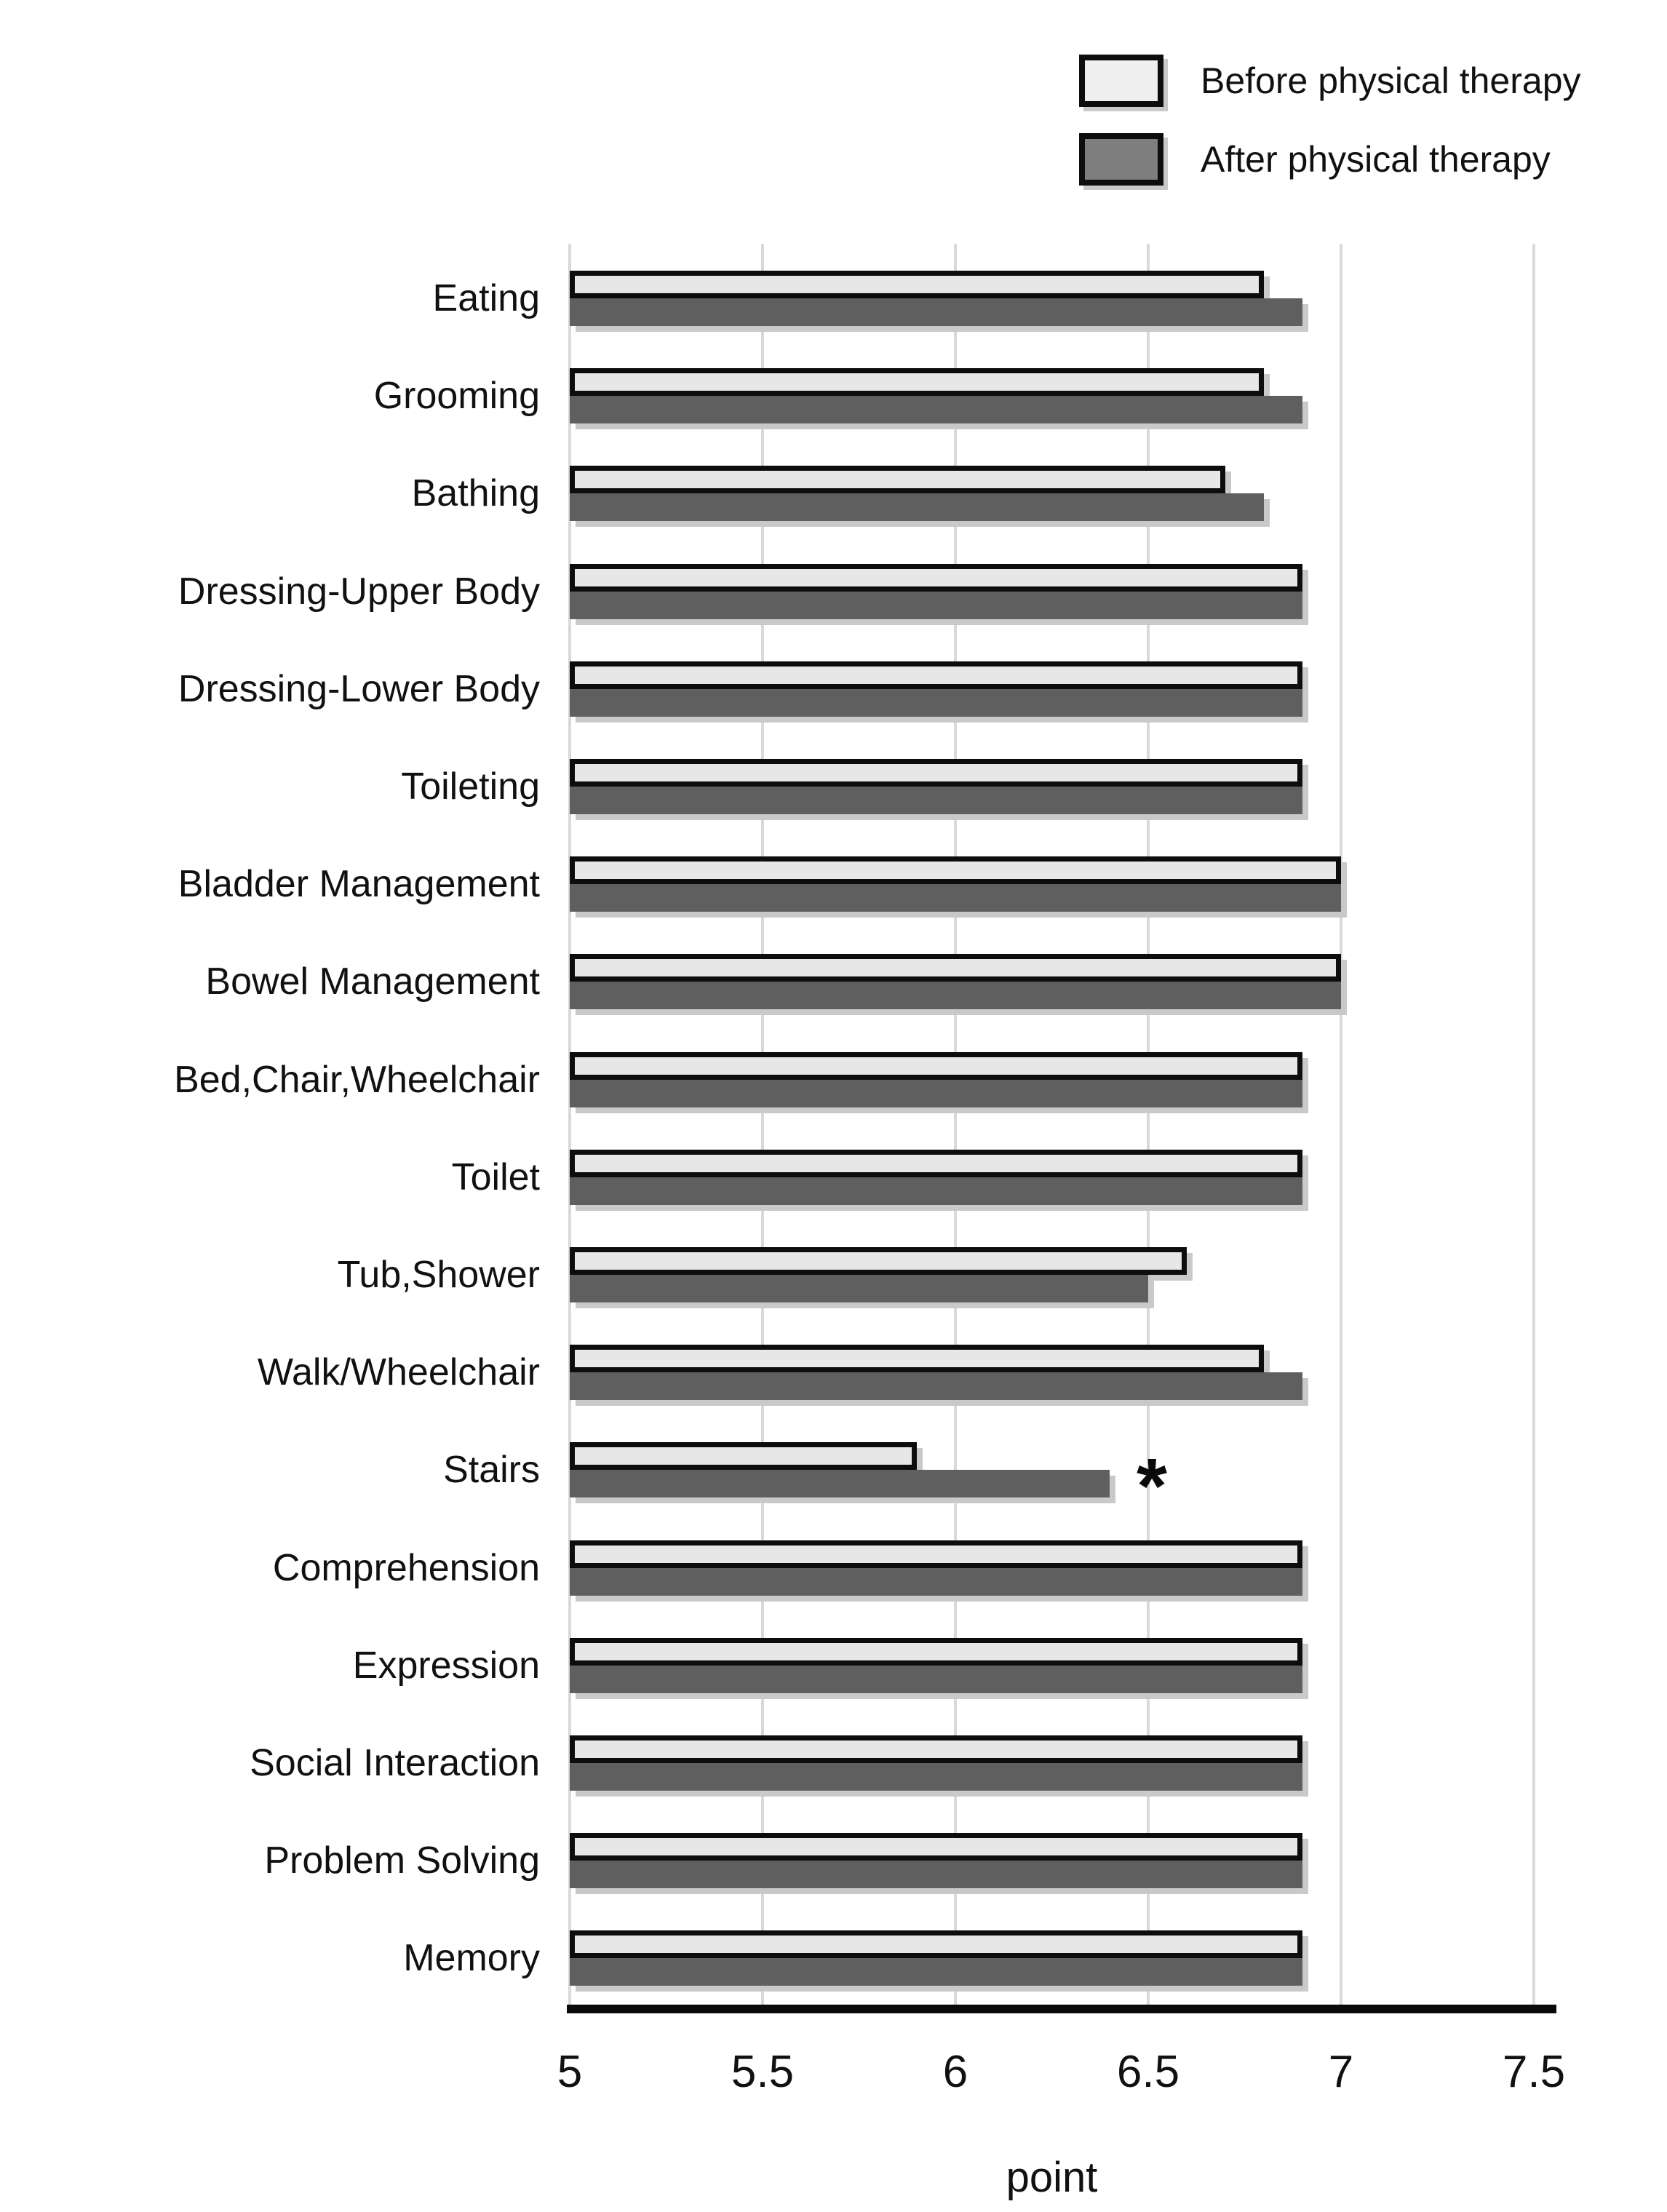 This screenshot has width=1667, height=2212. I want to click on x-tick-label: 7, so click(1341, 2072).